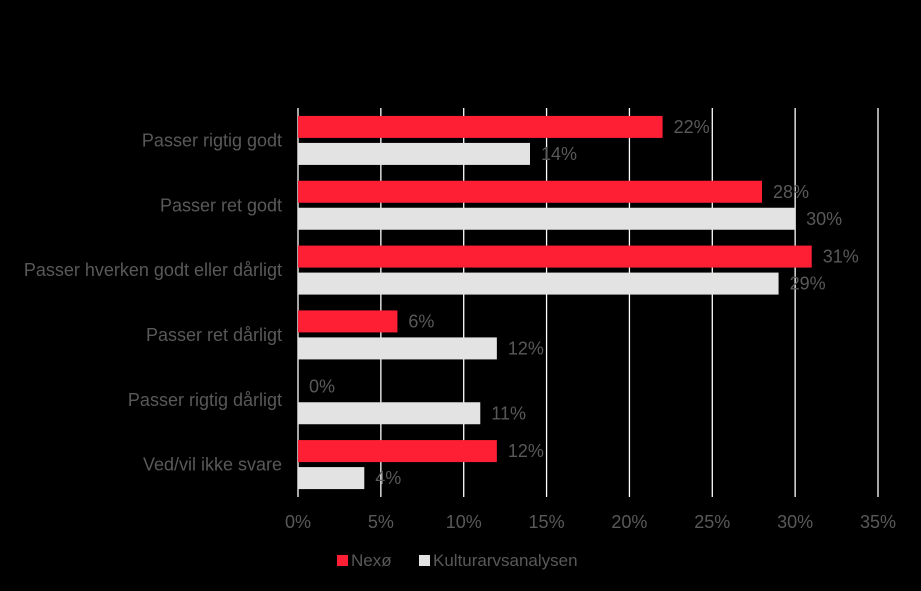 The height and width of the screenshot is (591, 921). What do you see at coordinates (214, 335) in the screenshot?
I see `category-label: Passer ret dårligt` at bounding box center [214, 335].